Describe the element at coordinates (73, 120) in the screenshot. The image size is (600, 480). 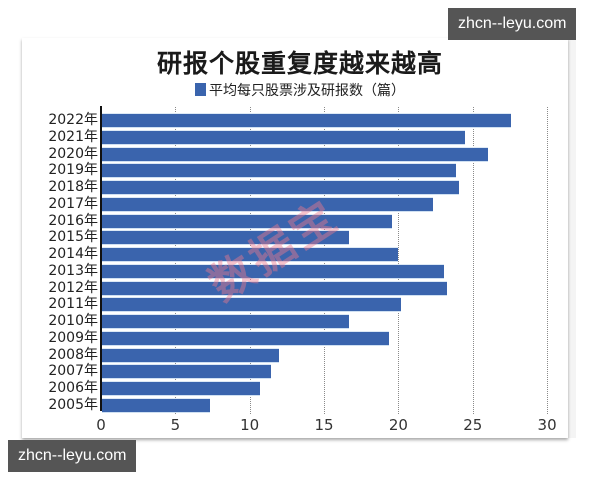
I see `y-category-label: 2022年` at that location.